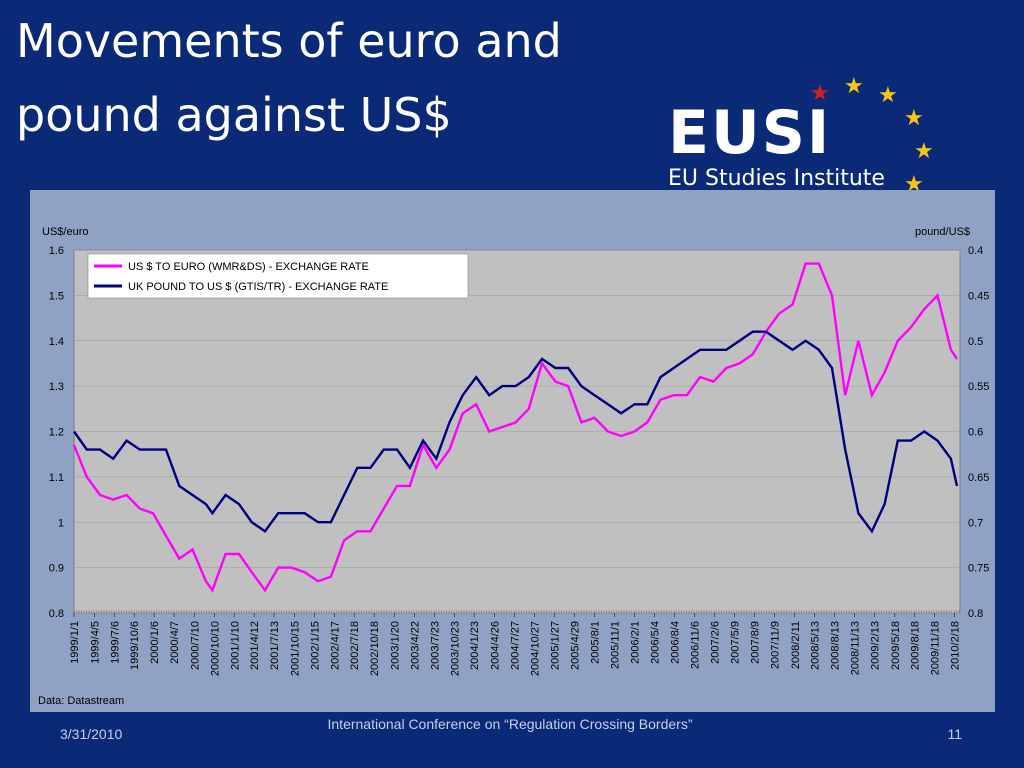 The width and height of the screenshot is (1024, 768). Describe the element at coordinates (956, 645) in the screenshot. I see `x-tick-label: 2010/2/18` at that location.